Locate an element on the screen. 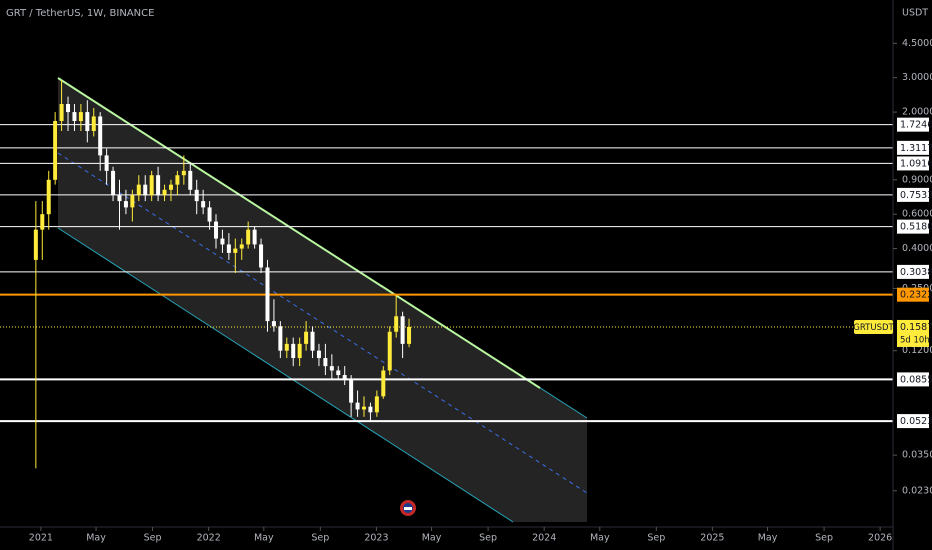 This screenshot has width=932, height=550. y-tick-label: 0.1200 is located at coordinates (917, 350).